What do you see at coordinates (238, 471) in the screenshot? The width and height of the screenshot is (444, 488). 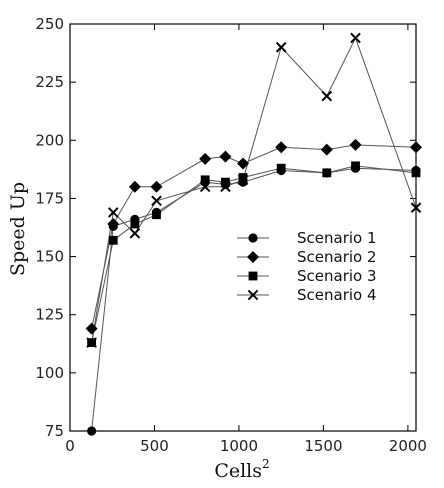 I see `x-axis-label-text: Cells` at bounding box center [238, 471].